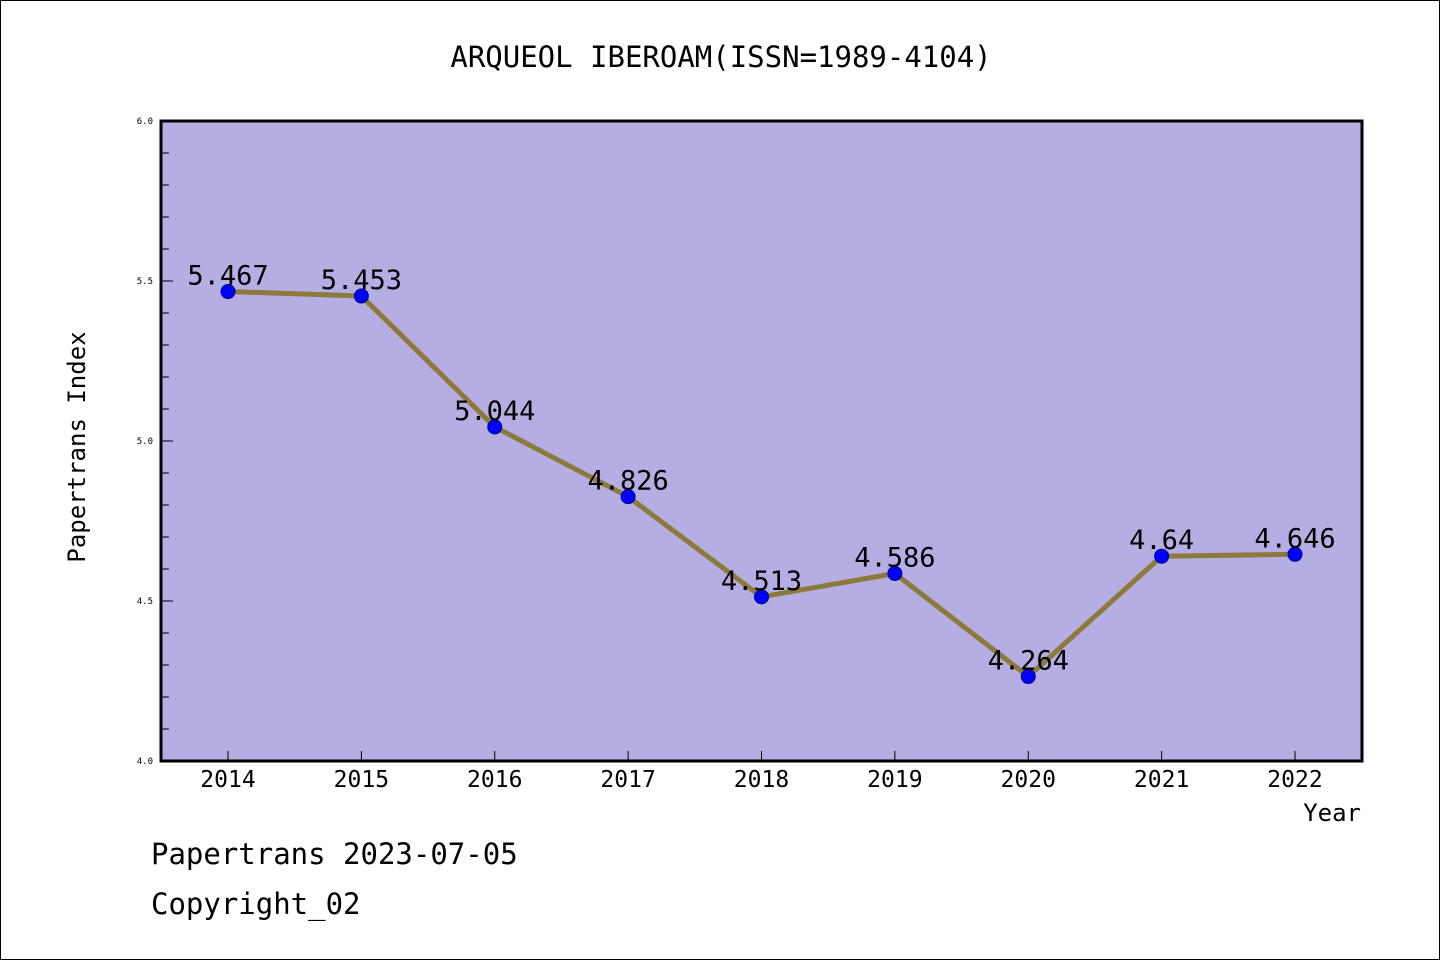 The image size is (1440, 960). What do you see at coordinates (227, 780) in the screenshot?
I see `x-tick-label: 2014` at bounding box center [227, 780].